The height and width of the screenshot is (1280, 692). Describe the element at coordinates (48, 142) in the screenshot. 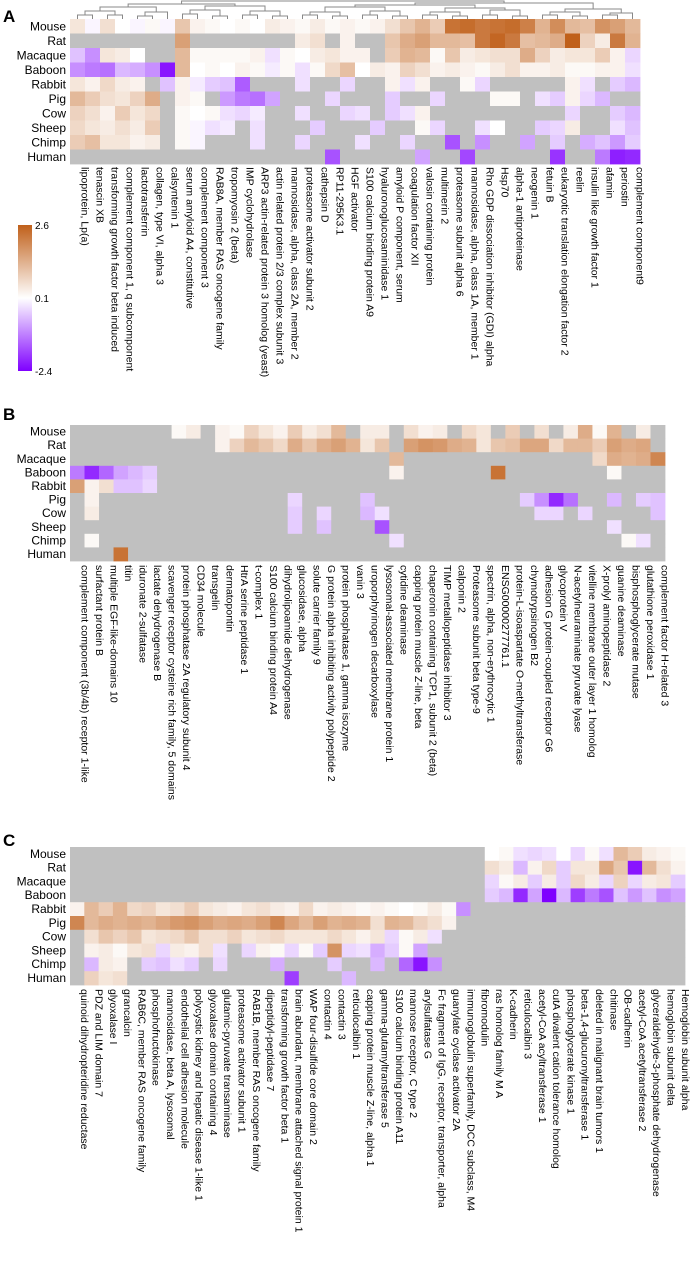

I see `row-label: Chimp` at that location.